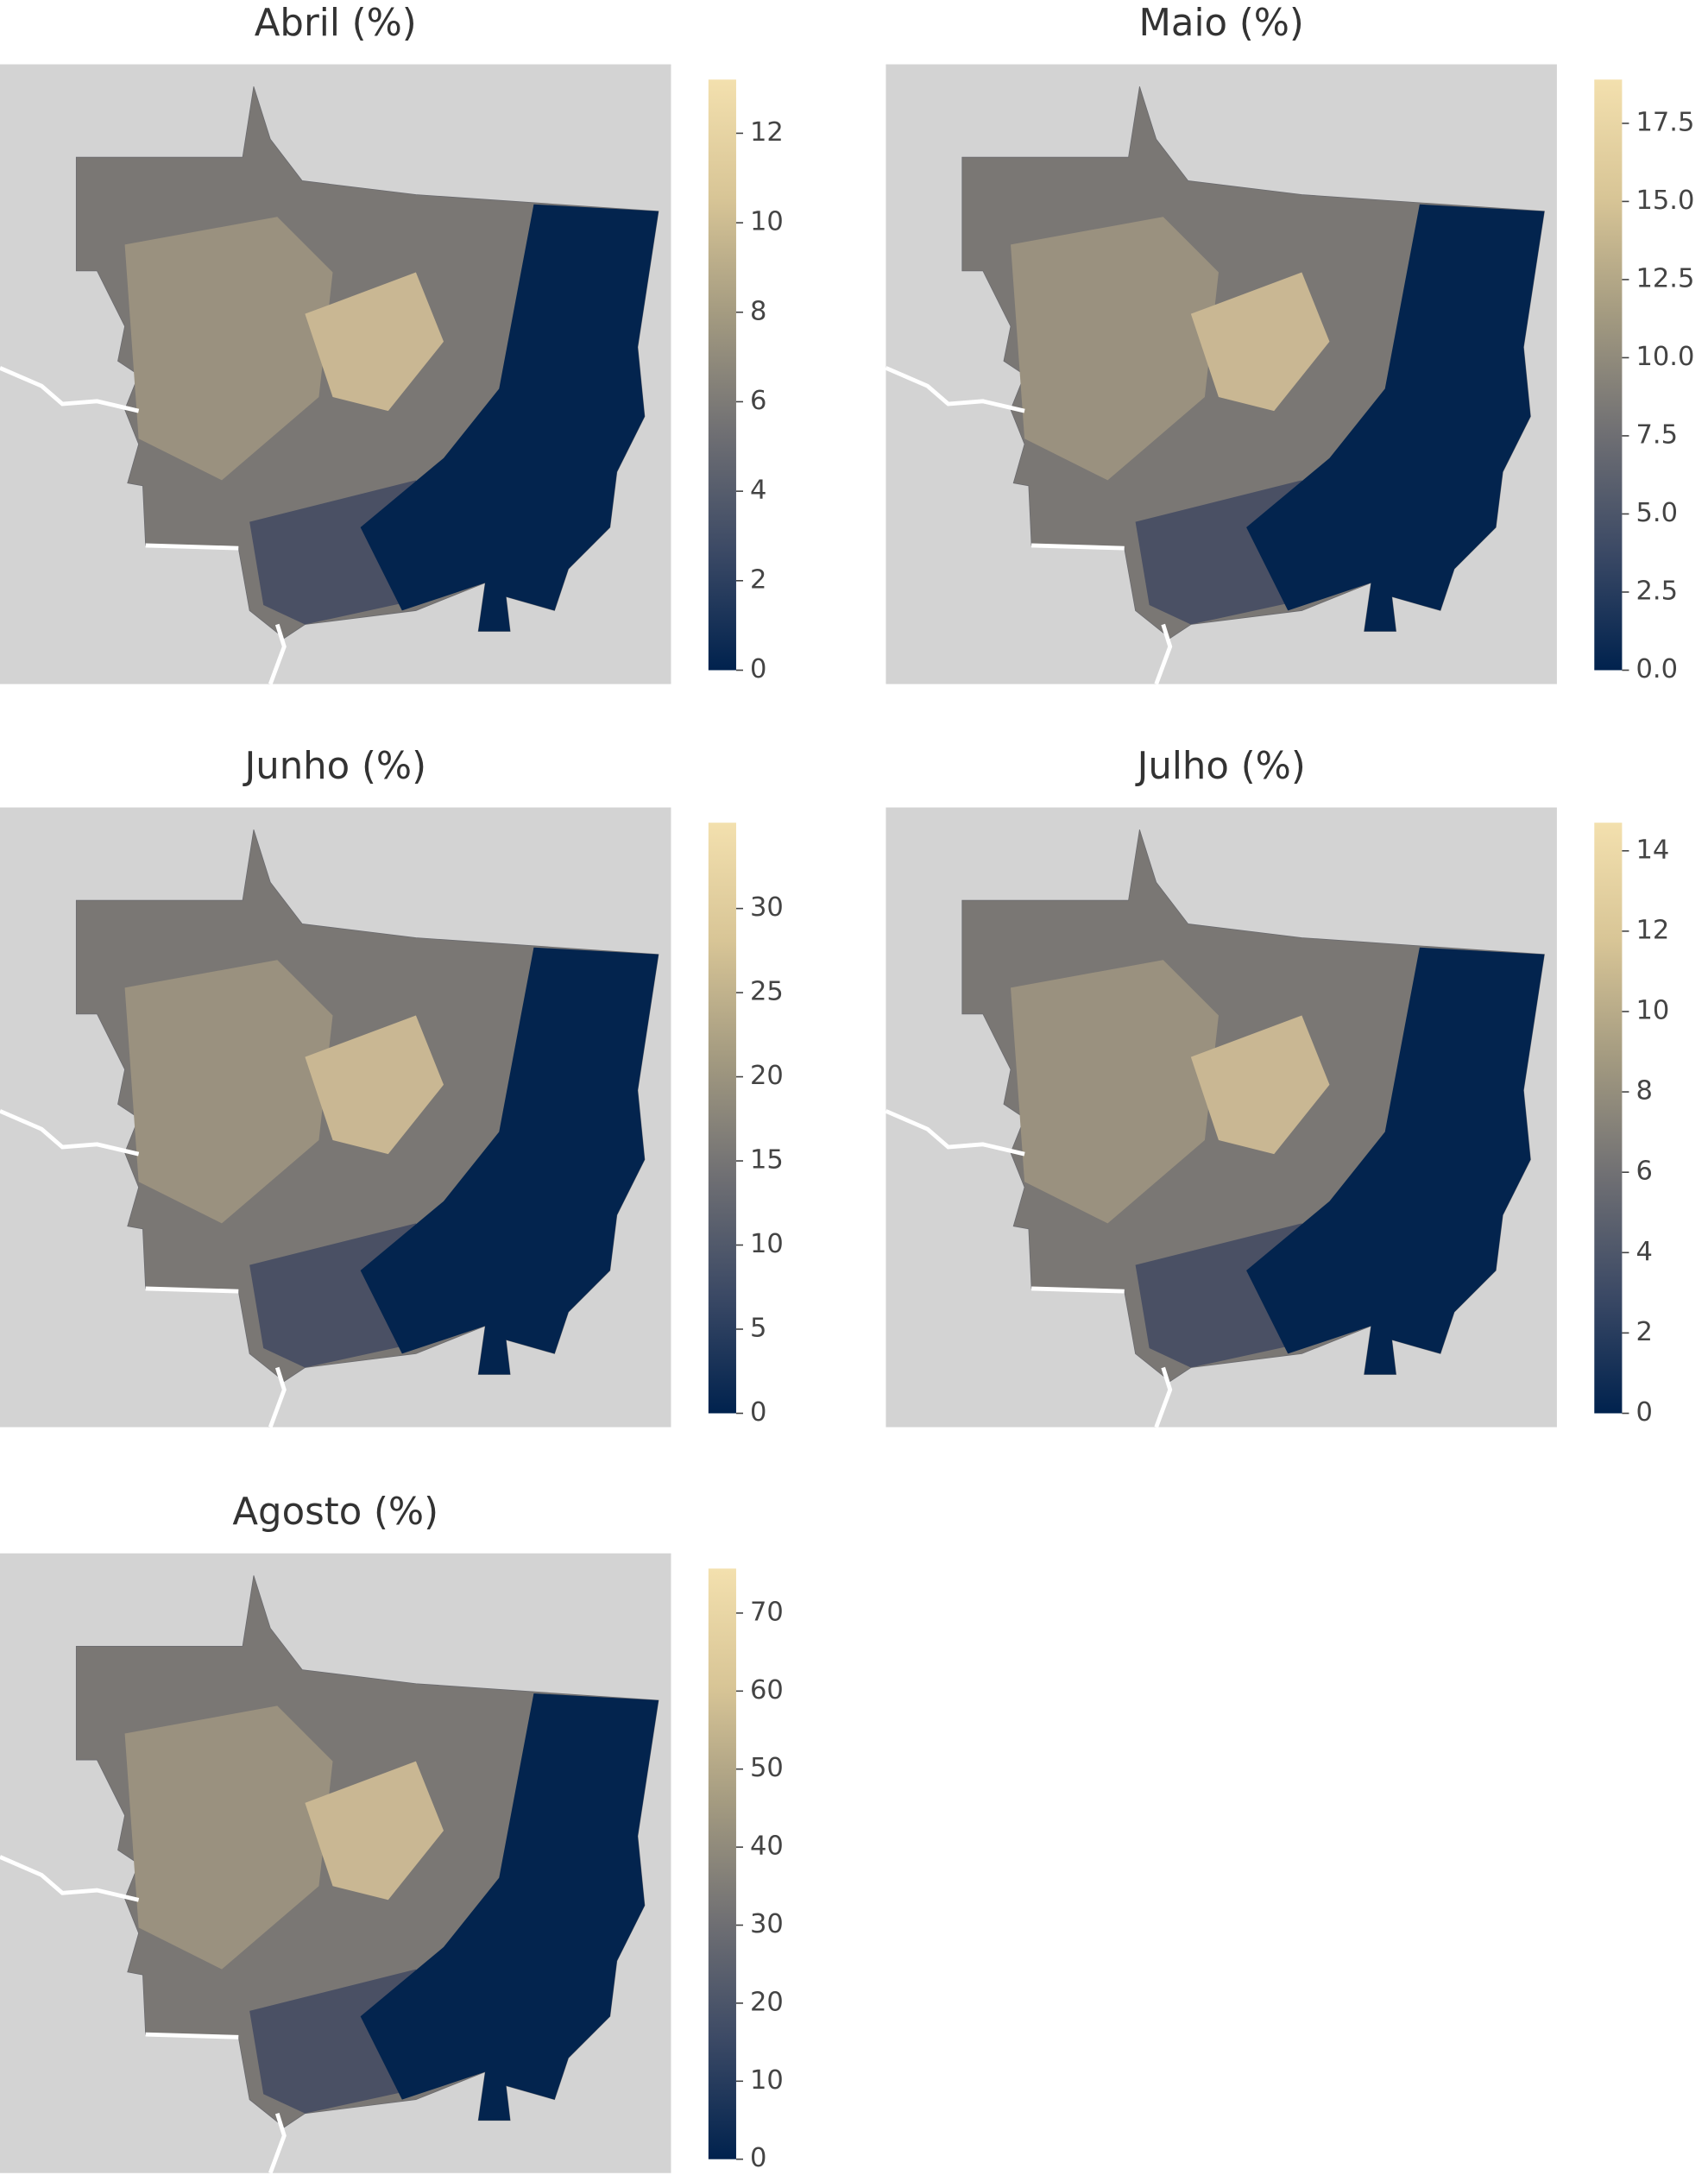 The width and height of the screenshot is (1708, 2175). What do you see at coordinates (1657, 513) in the screenshot?
I see `colorbar-tick-label: 5.0` at bounding box center [1657, 513].